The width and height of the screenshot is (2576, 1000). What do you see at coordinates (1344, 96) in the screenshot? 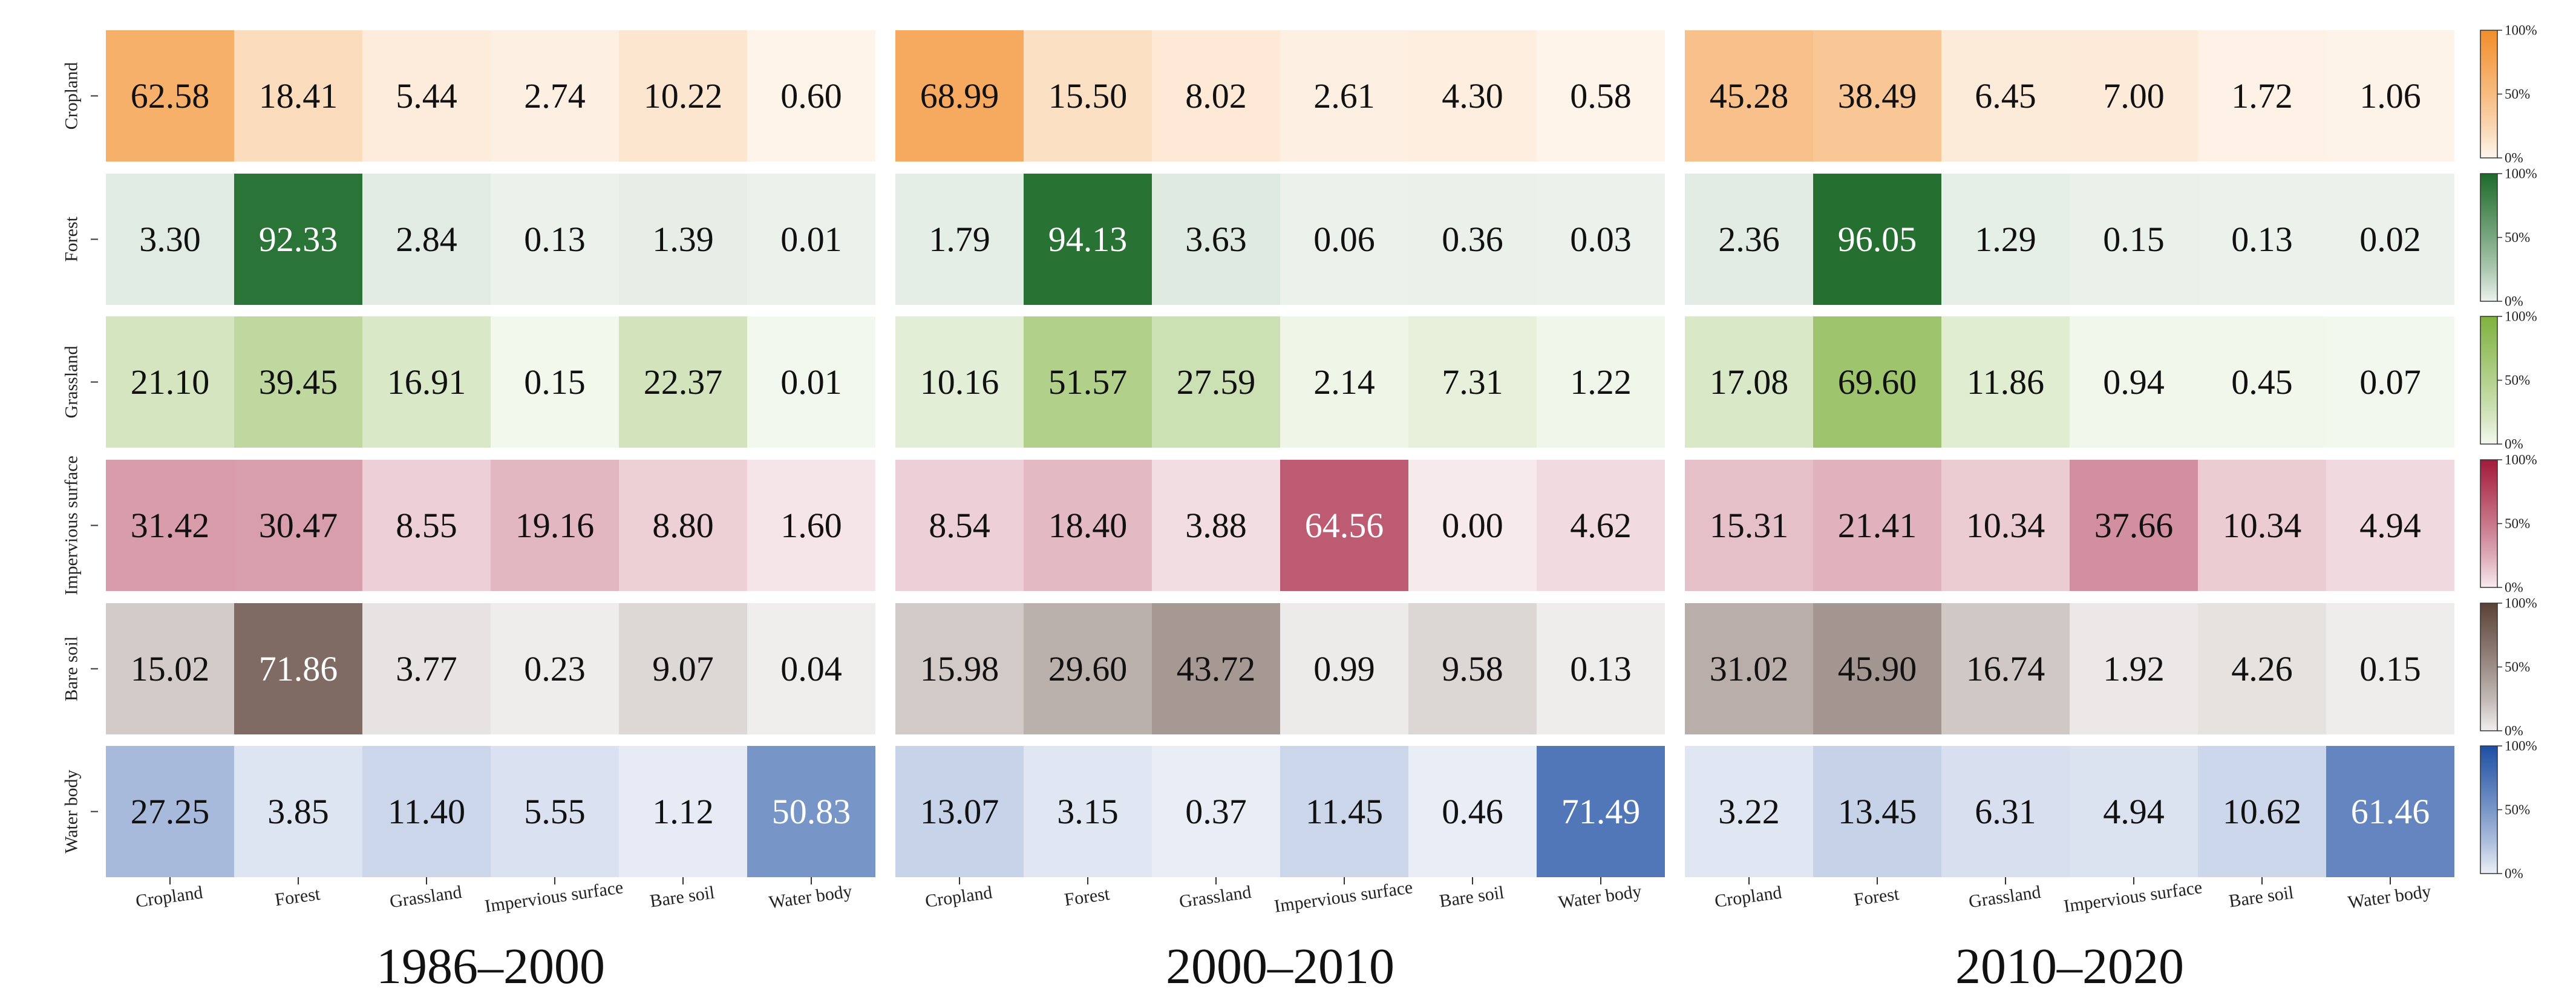
I see `cell-value: 2.61` at bounding box center [1344, 96].